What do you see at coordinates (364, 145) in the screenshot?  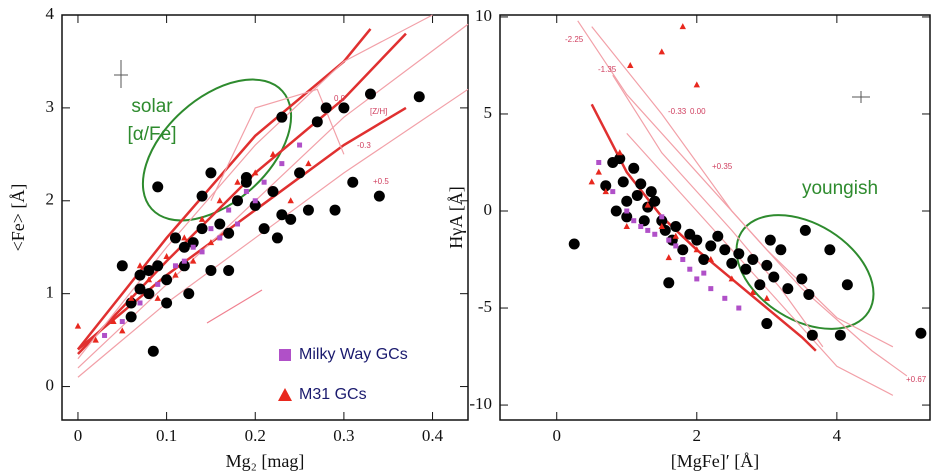 I see `model-label: -0.3` at bounding box center [364, 145].